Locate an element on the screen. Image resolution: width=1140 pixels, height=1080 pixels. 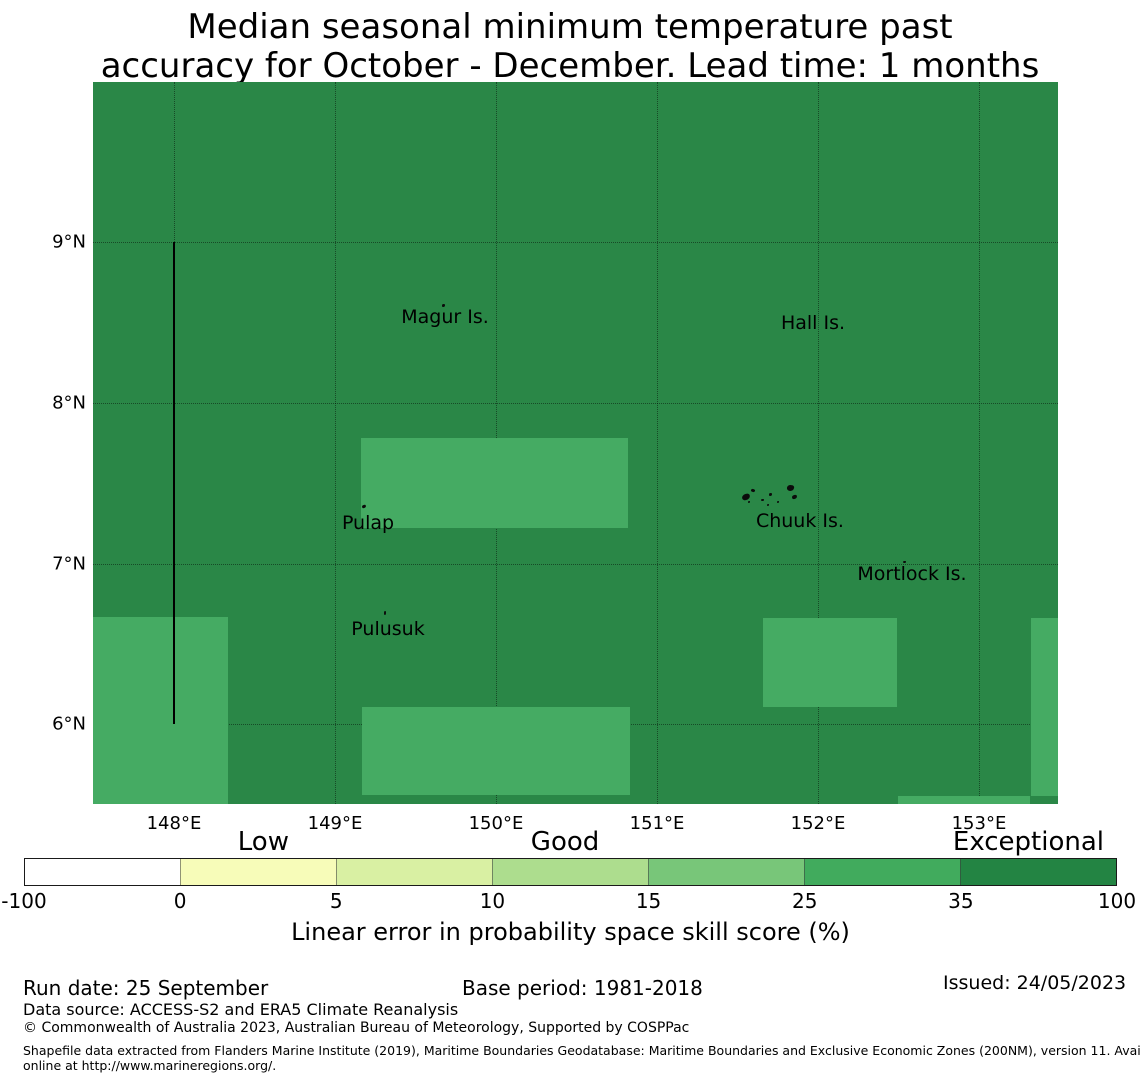
footer-base-period: Base period: 1981-2018 is located at coordinates (582, 988).